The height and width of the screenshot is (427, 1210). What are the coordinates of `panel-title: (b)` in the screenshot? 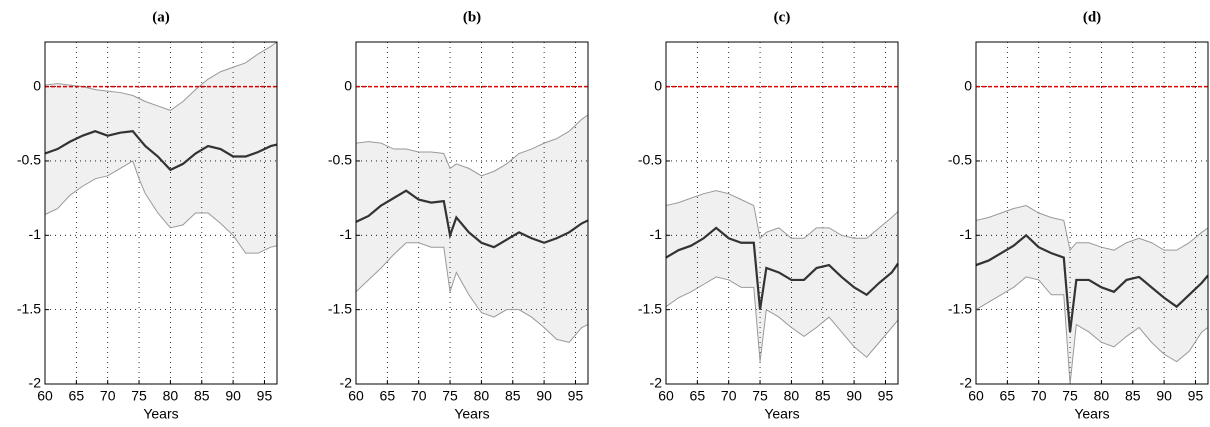 It's located at (472, 17).